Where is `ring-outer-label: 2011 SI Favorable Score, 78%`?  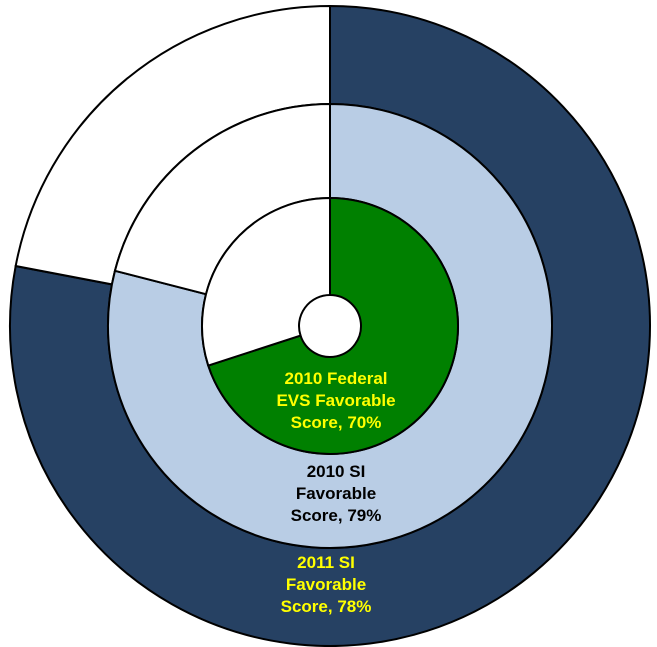
ring-outer-label: 2011 SI Favorable Score, 78% is located at coordinates (326, 584).